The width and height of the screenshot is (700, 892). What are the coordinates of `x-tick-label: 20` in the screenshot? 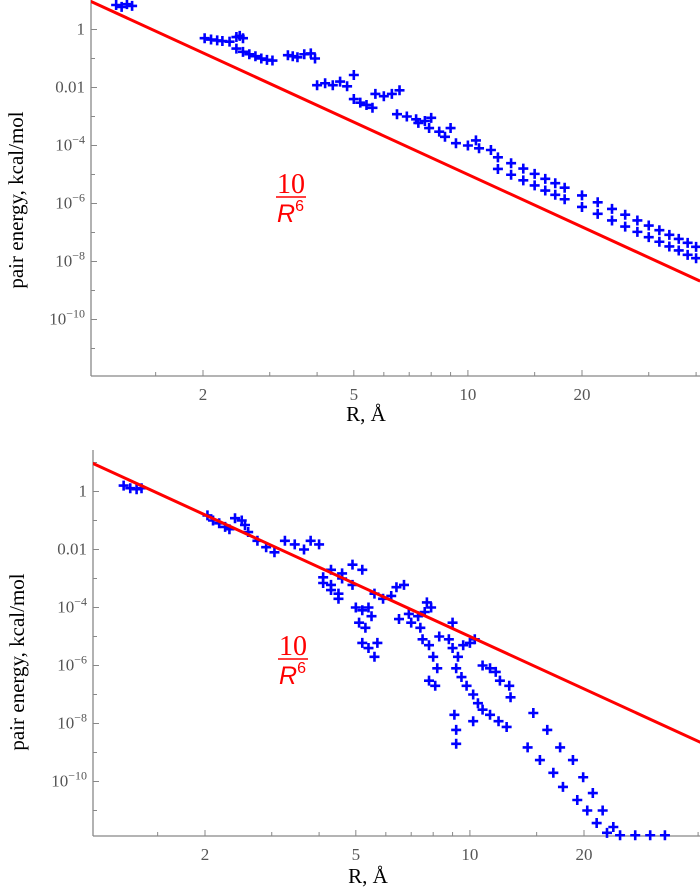 It's located at (582, 394).